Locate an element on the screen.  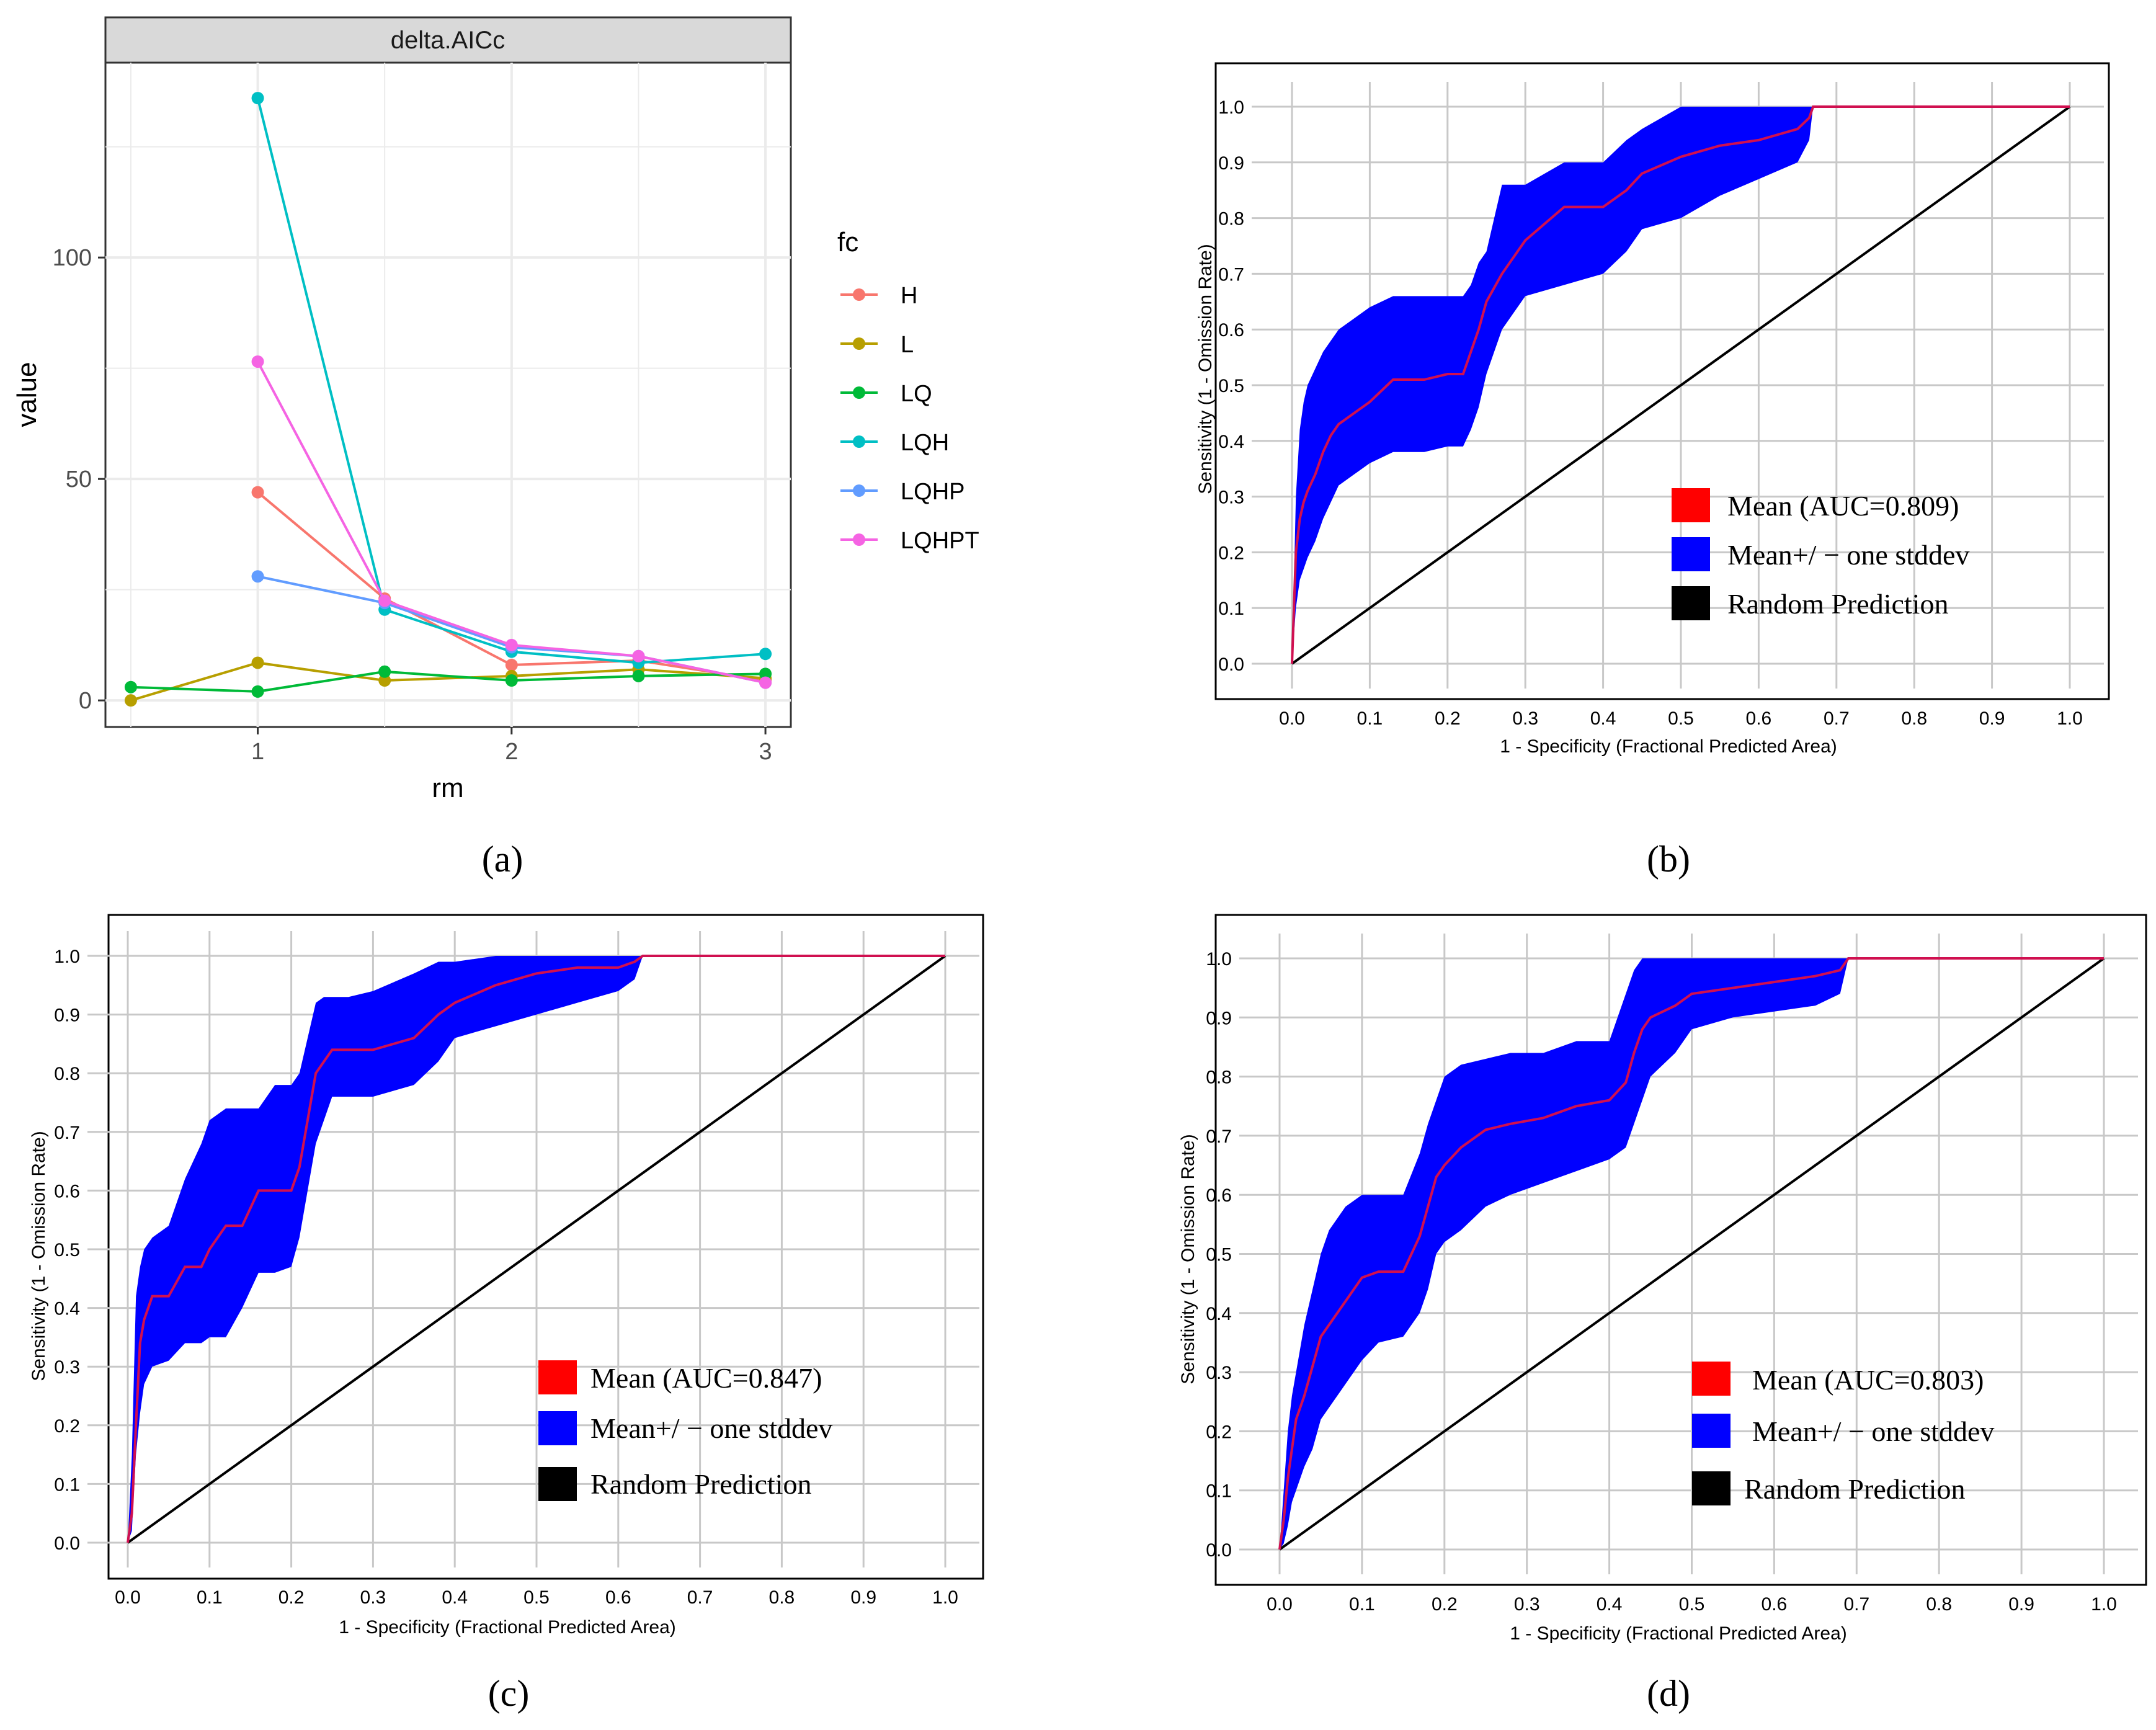
axes: 1 2 3 0 50 100 is located at coordinates (412, 505).